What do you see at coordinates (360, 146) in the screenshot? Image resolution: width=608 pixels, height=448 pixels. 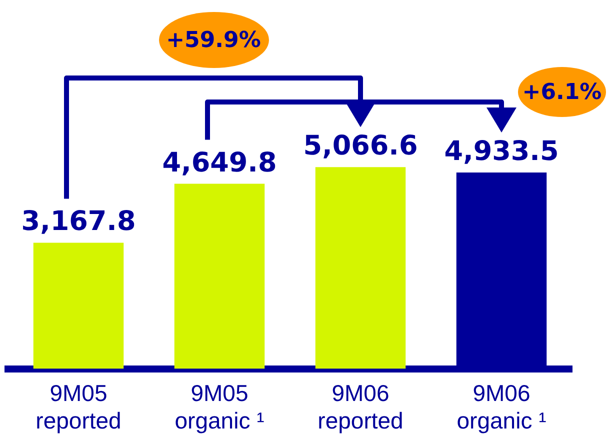 I see `data-label: 5,066.6` at bounding box center [360, 146].